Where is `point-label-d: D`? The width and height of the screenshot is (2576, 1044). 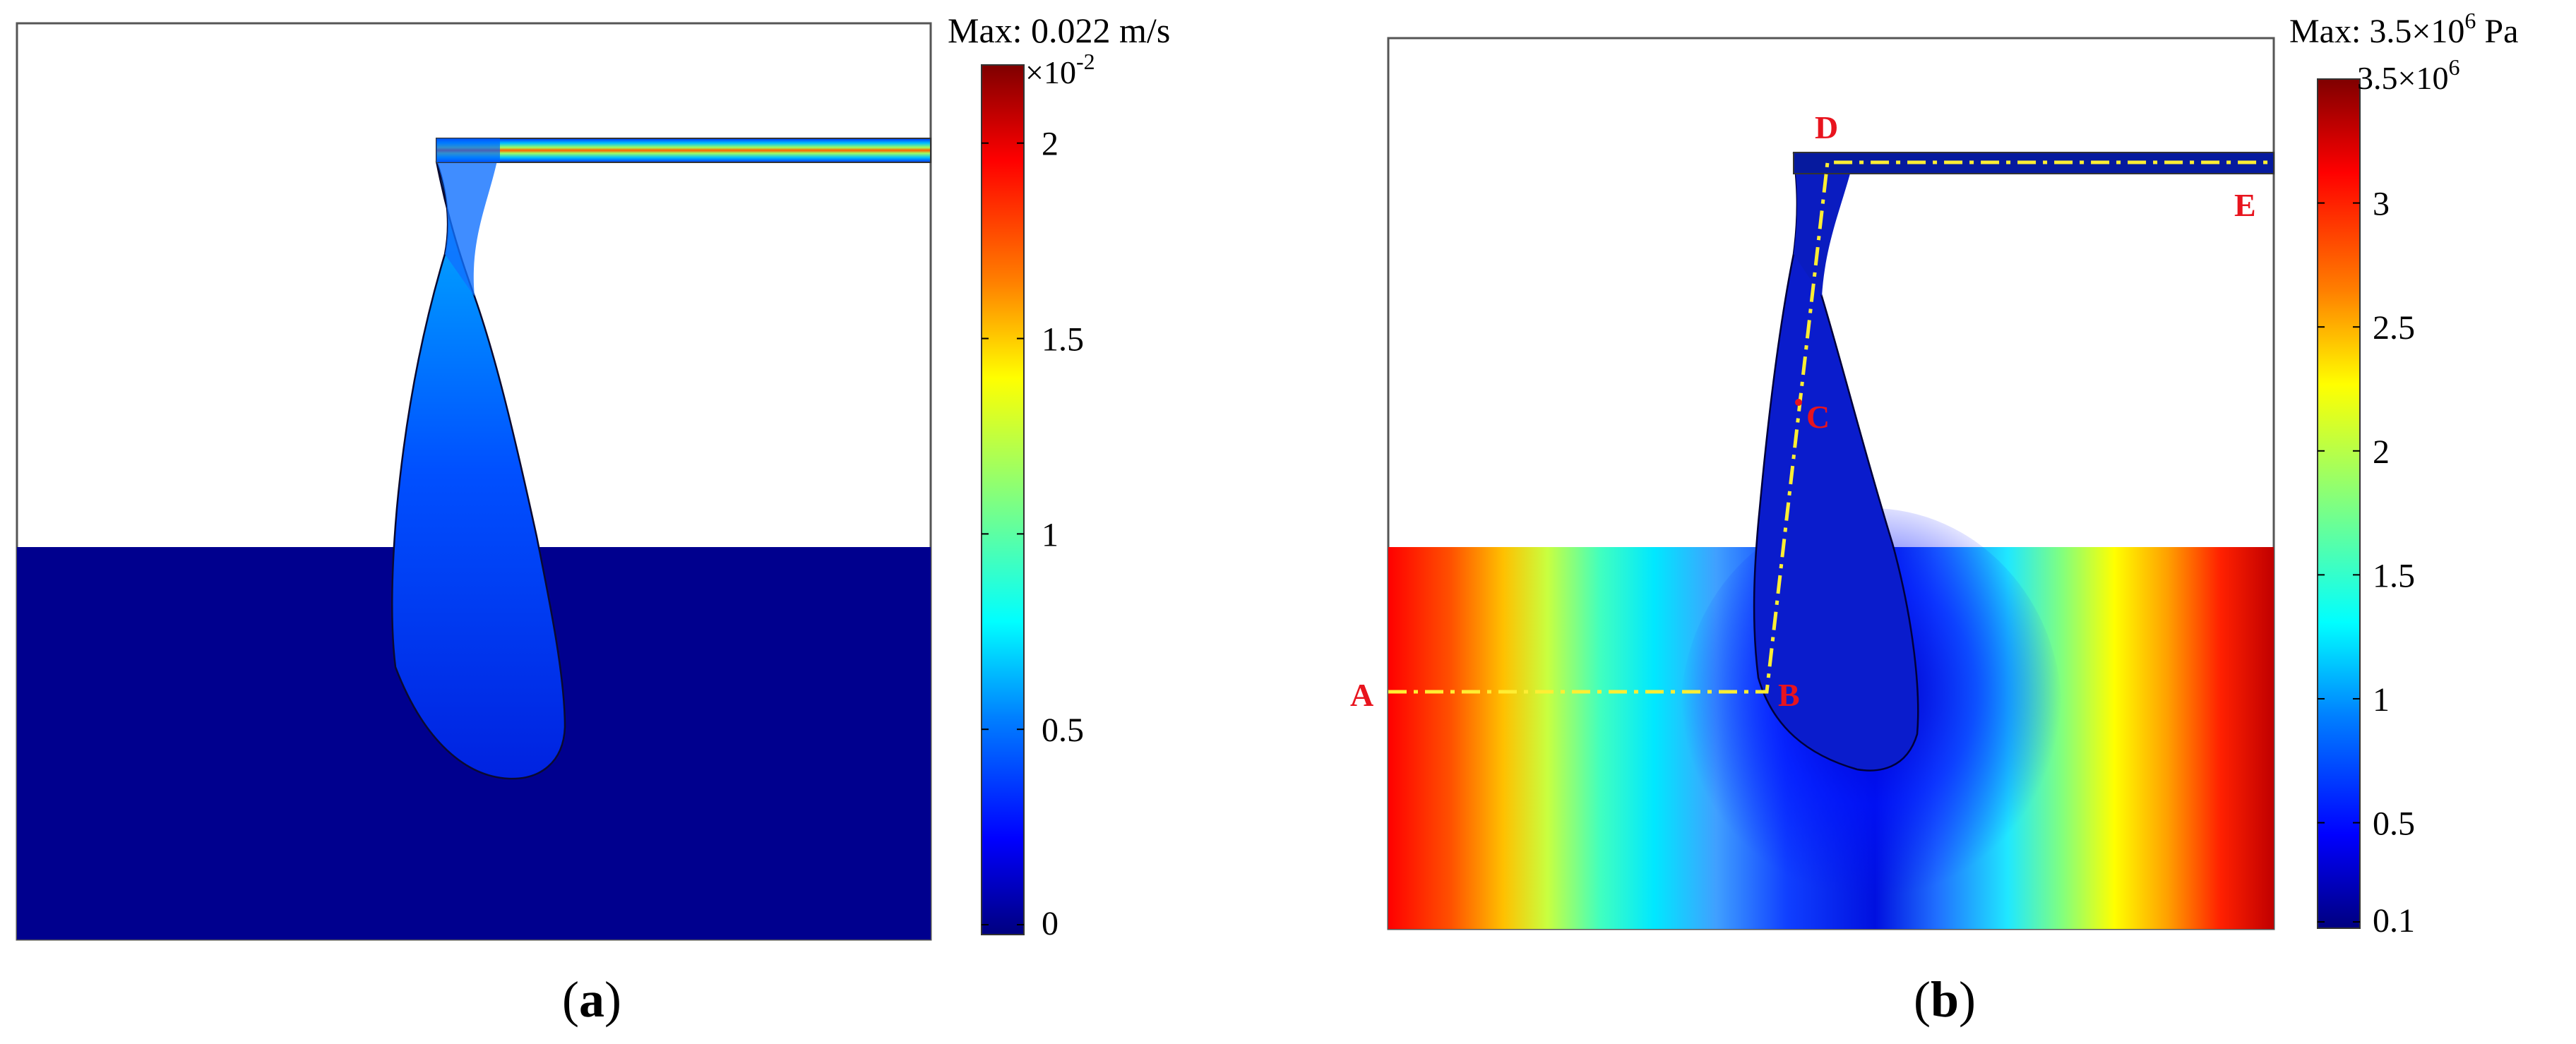
point-label-d: D is located at coordinates (1826, 127).